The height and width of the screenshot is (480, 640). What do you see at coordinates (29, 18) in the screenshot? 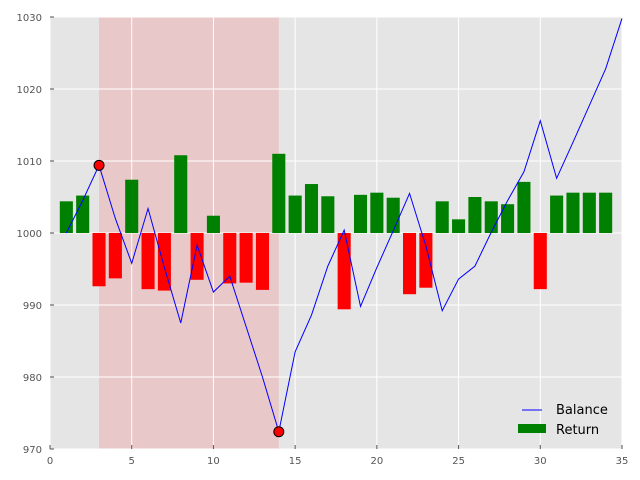
I see `y-tick-label: 1030` at bounding box center [29, 18].